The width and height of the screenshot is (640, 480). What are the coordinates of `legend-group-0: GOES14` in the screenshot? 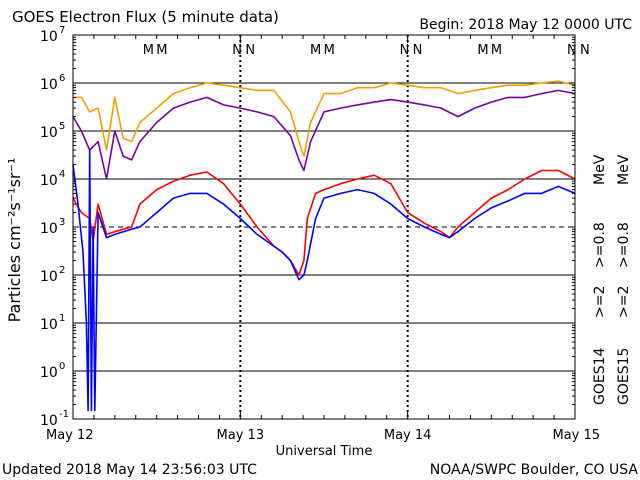 It's located at (600, 376).